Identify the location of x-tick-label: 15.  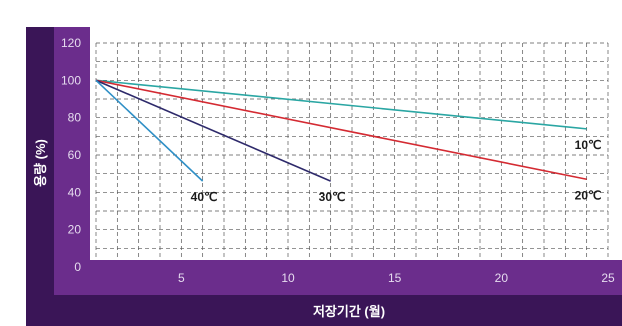
(395, 278).